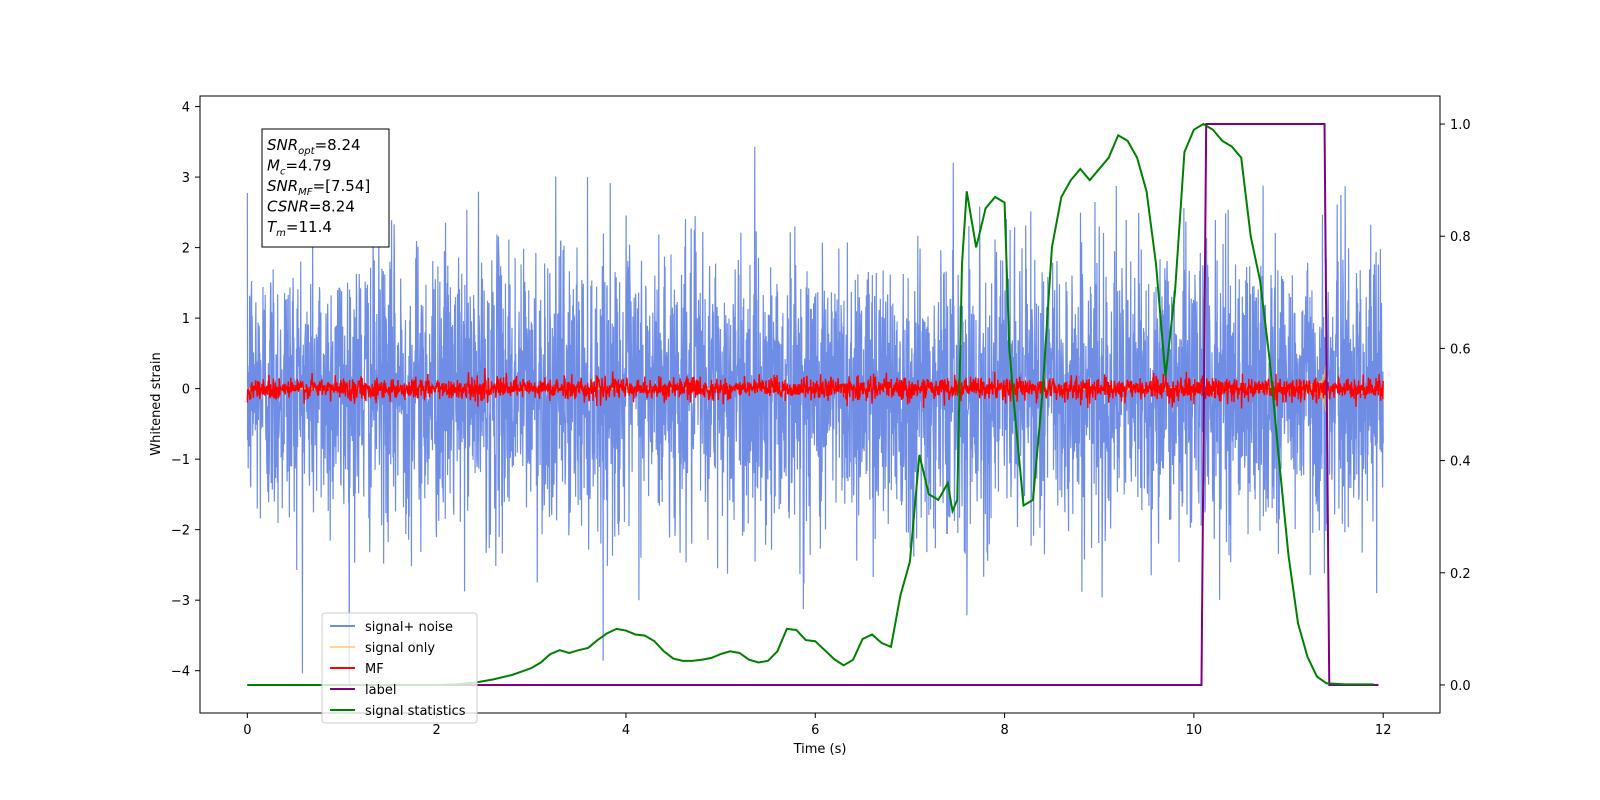 This screenshot has width=1600, height=800. I want to click on x-axis-label: Time (s), so click(820, 749).